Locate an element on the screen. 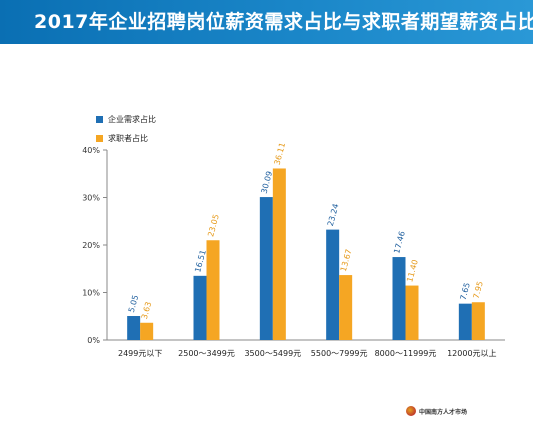  data-label-jobseeker: 23.05 is located at coordinates (213, 225).